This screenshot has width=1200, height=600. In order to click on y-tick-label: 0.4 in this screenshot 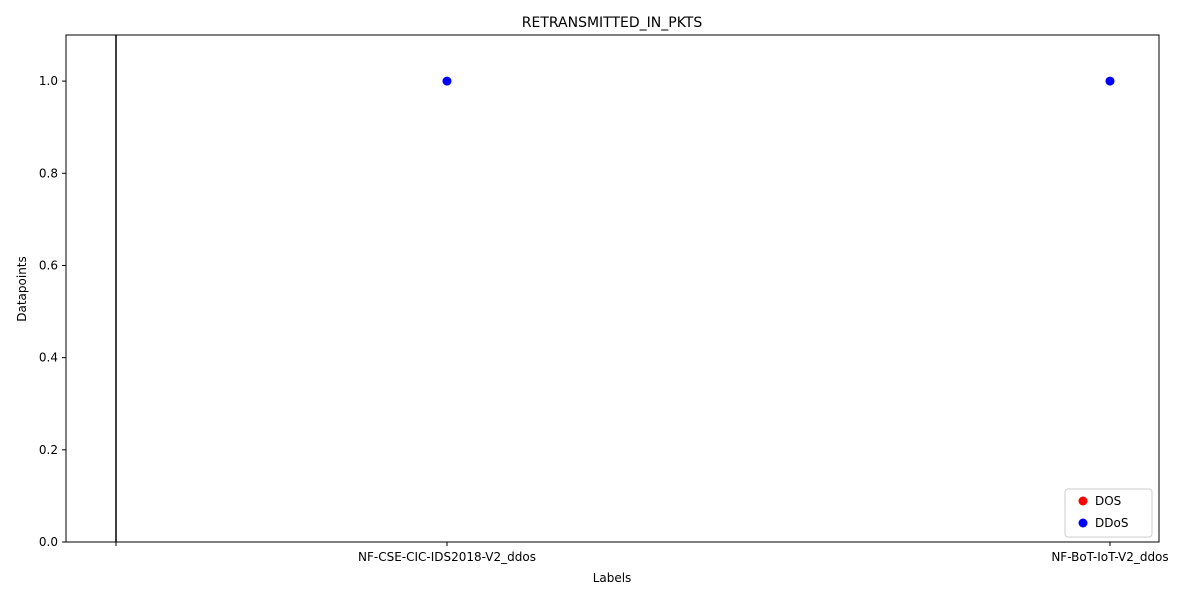, I will do `click(48, 358)`.